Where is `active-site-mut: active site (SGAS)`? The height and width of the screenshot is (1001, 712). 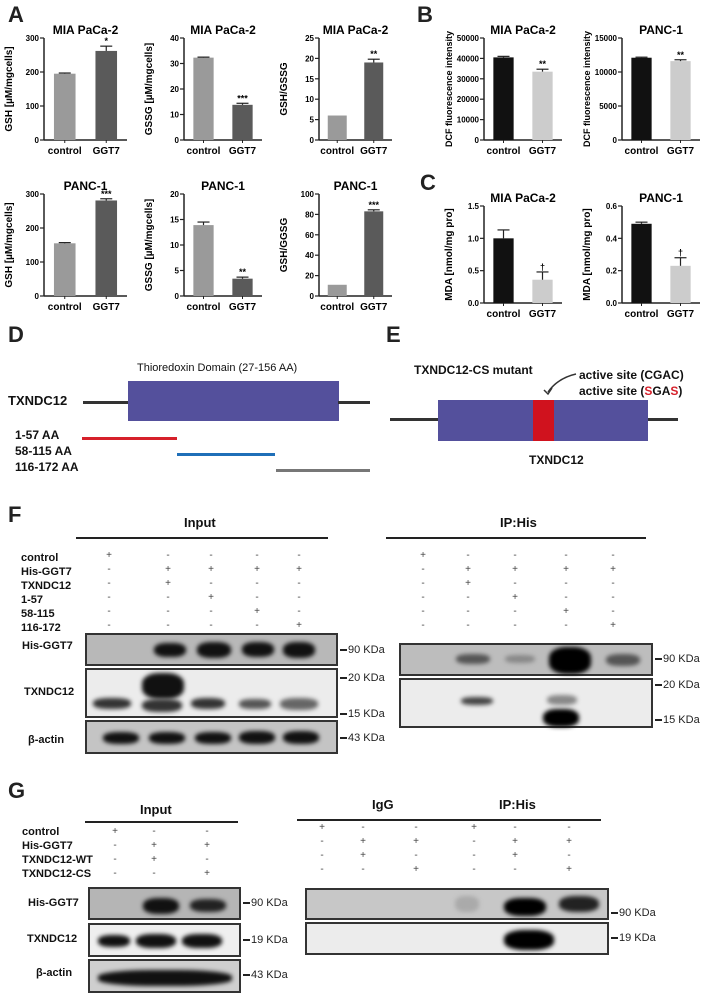 active-site-mut: active site (SGAS) is located at coordinates (630, 391).